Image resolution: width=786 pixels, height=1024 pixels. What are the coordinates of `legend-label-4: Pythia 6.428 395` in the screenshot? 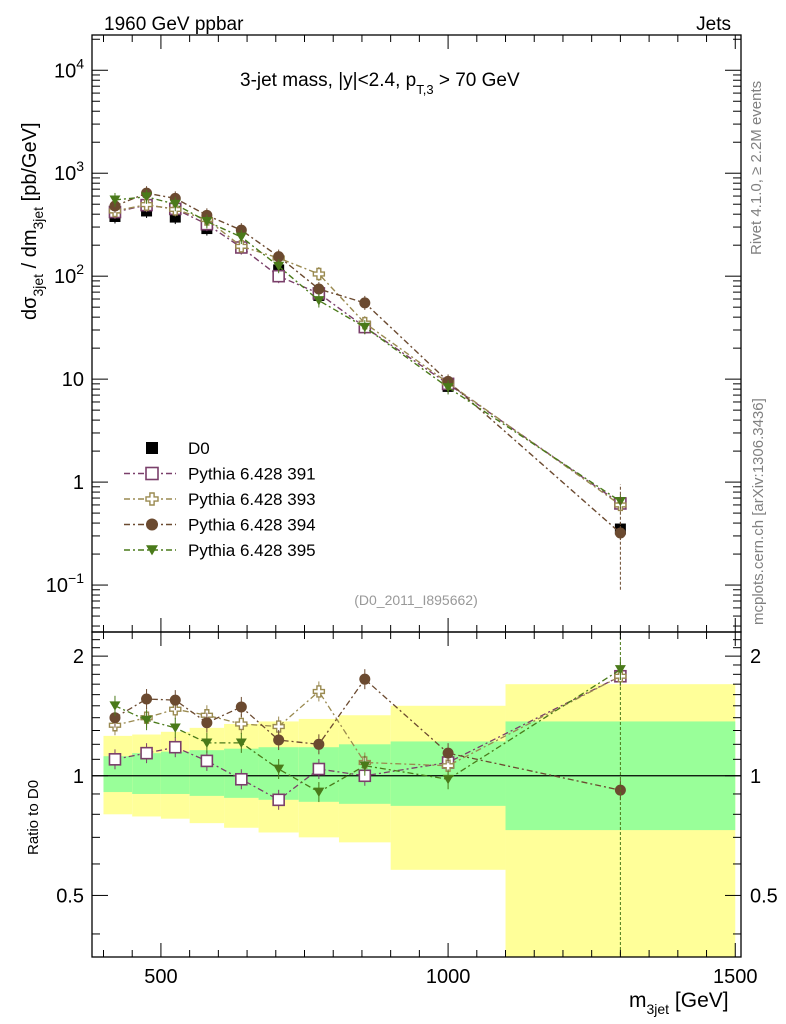 It's located at (252, 550).